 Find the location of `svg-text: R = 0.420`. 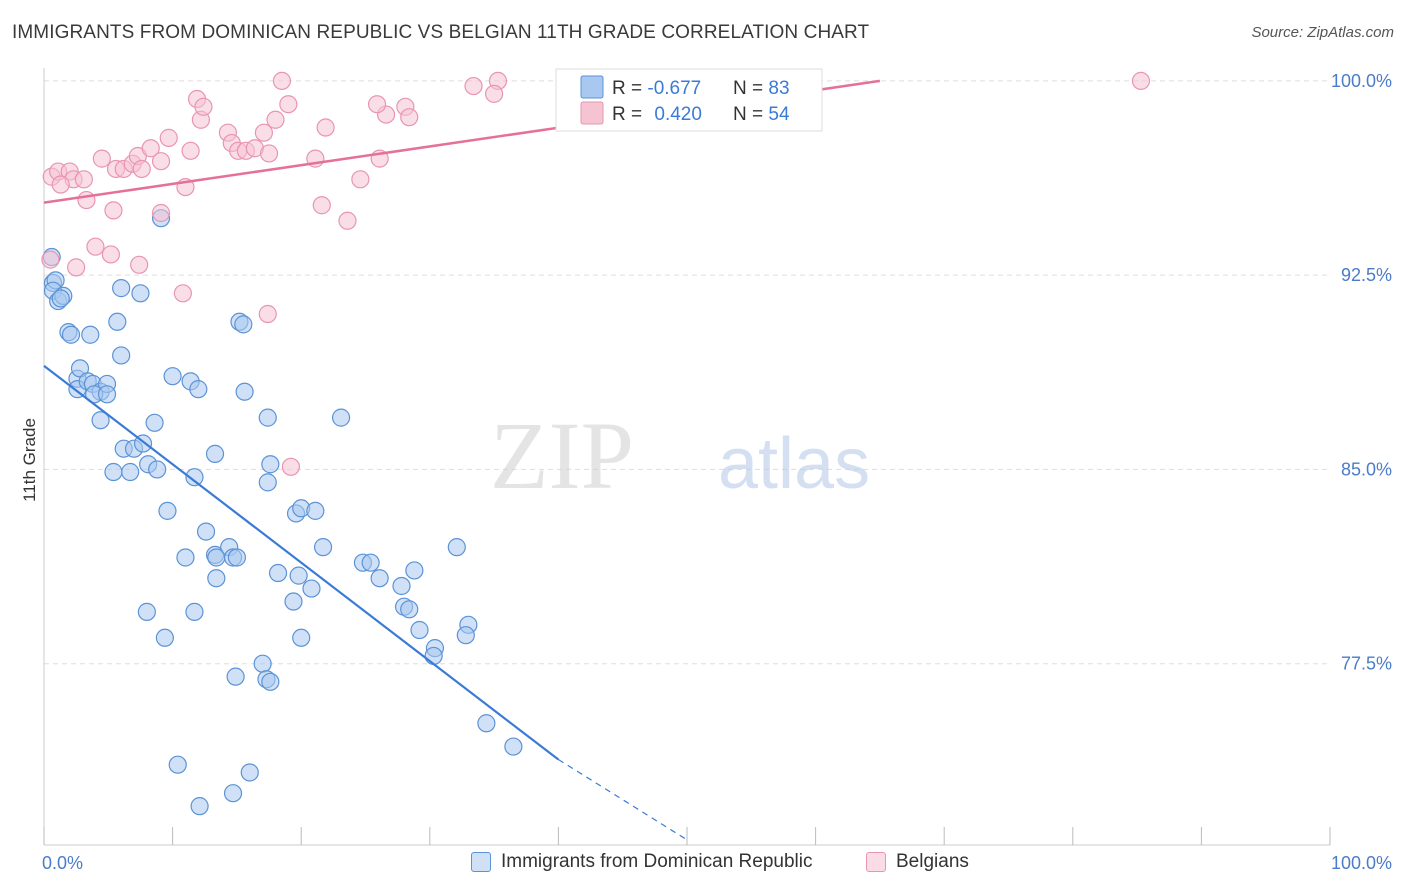

svg-text: R = 0.420 is located at coordinates (657, 114).